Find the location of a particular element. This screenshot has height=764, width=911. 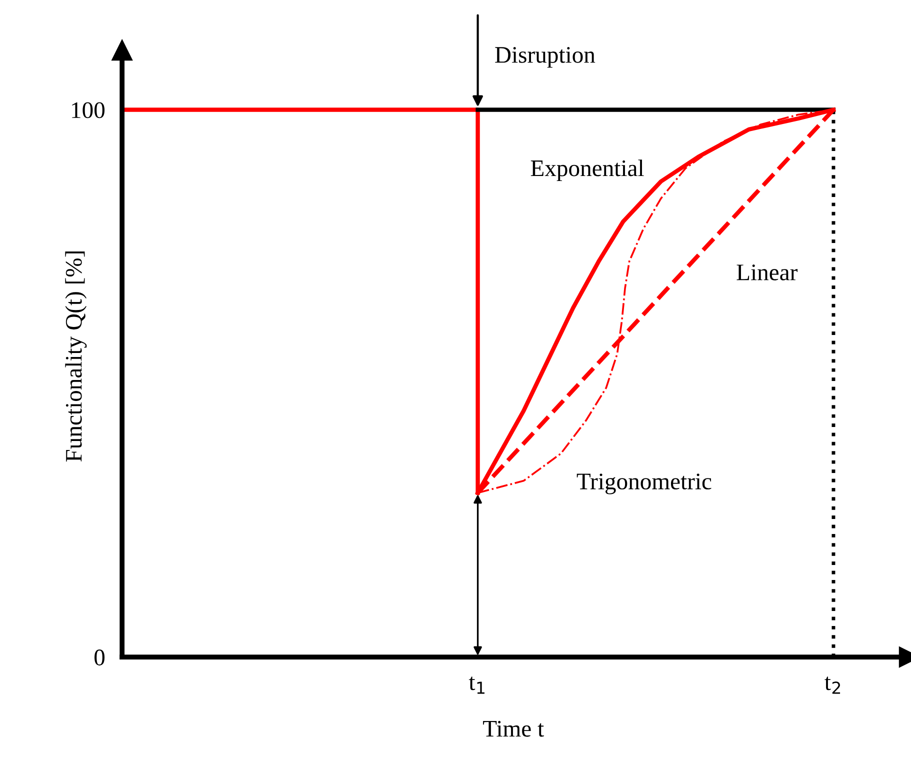

series-label: Trigonometric is located at coordinates (644, 484).